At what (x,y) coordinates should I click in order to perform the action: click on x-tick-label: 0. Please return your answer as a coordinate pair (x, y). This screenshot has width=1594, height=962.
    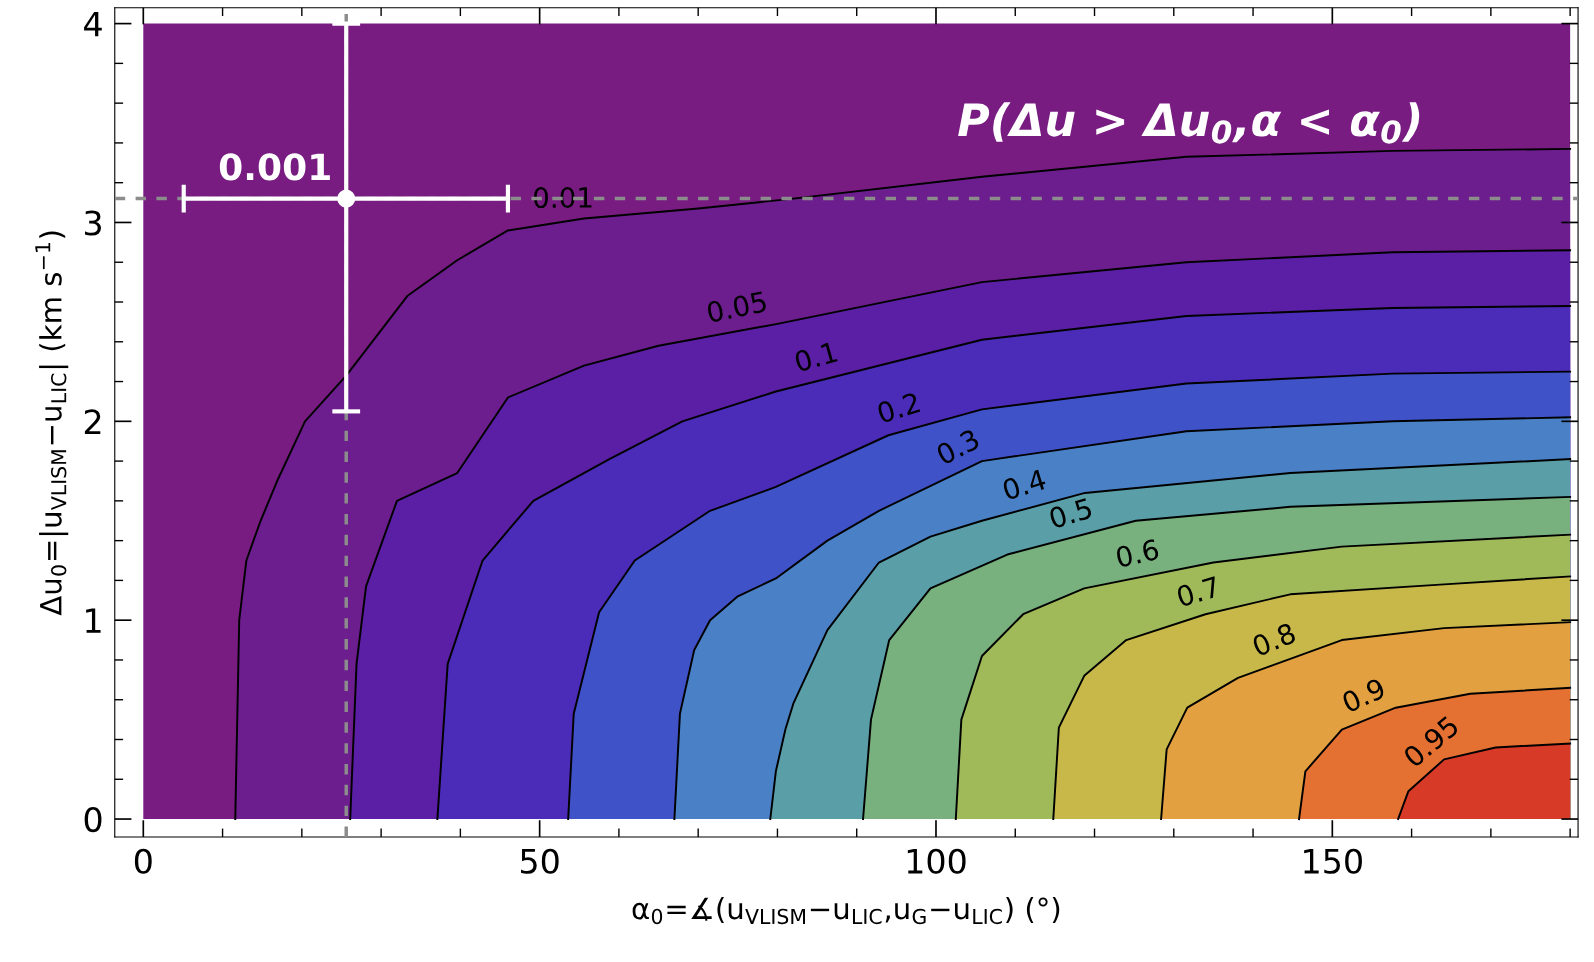
    Looking at the image, I should click on (143, 861).